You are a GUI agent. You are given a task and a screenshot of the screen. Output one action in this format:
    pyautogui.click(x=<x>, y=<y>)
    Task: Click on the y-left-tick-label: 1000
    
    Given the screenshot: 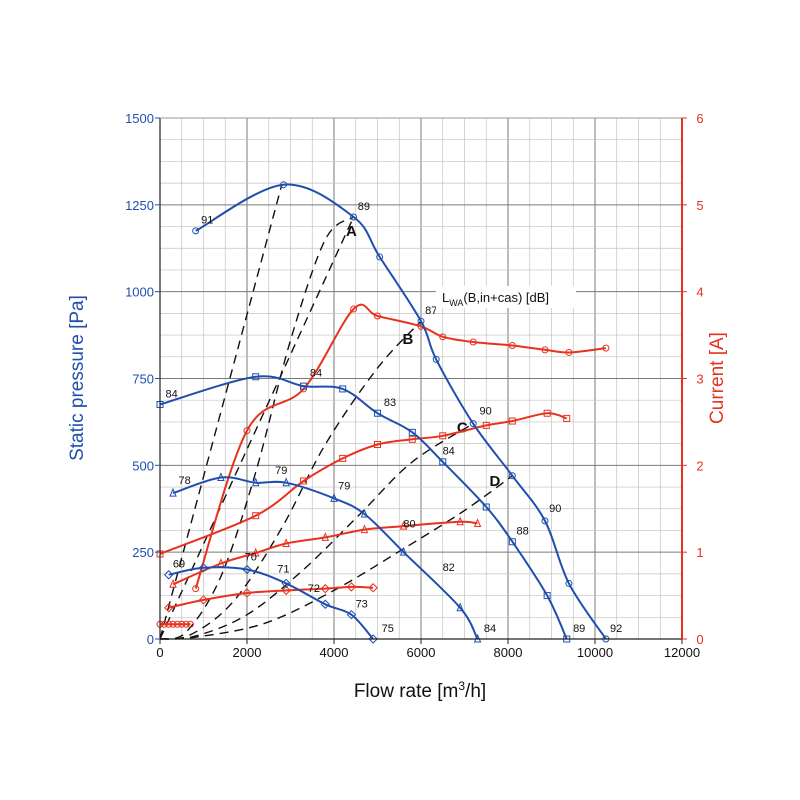 What is the action you would take?
    pyautogui.click(x=139, y=292)
    